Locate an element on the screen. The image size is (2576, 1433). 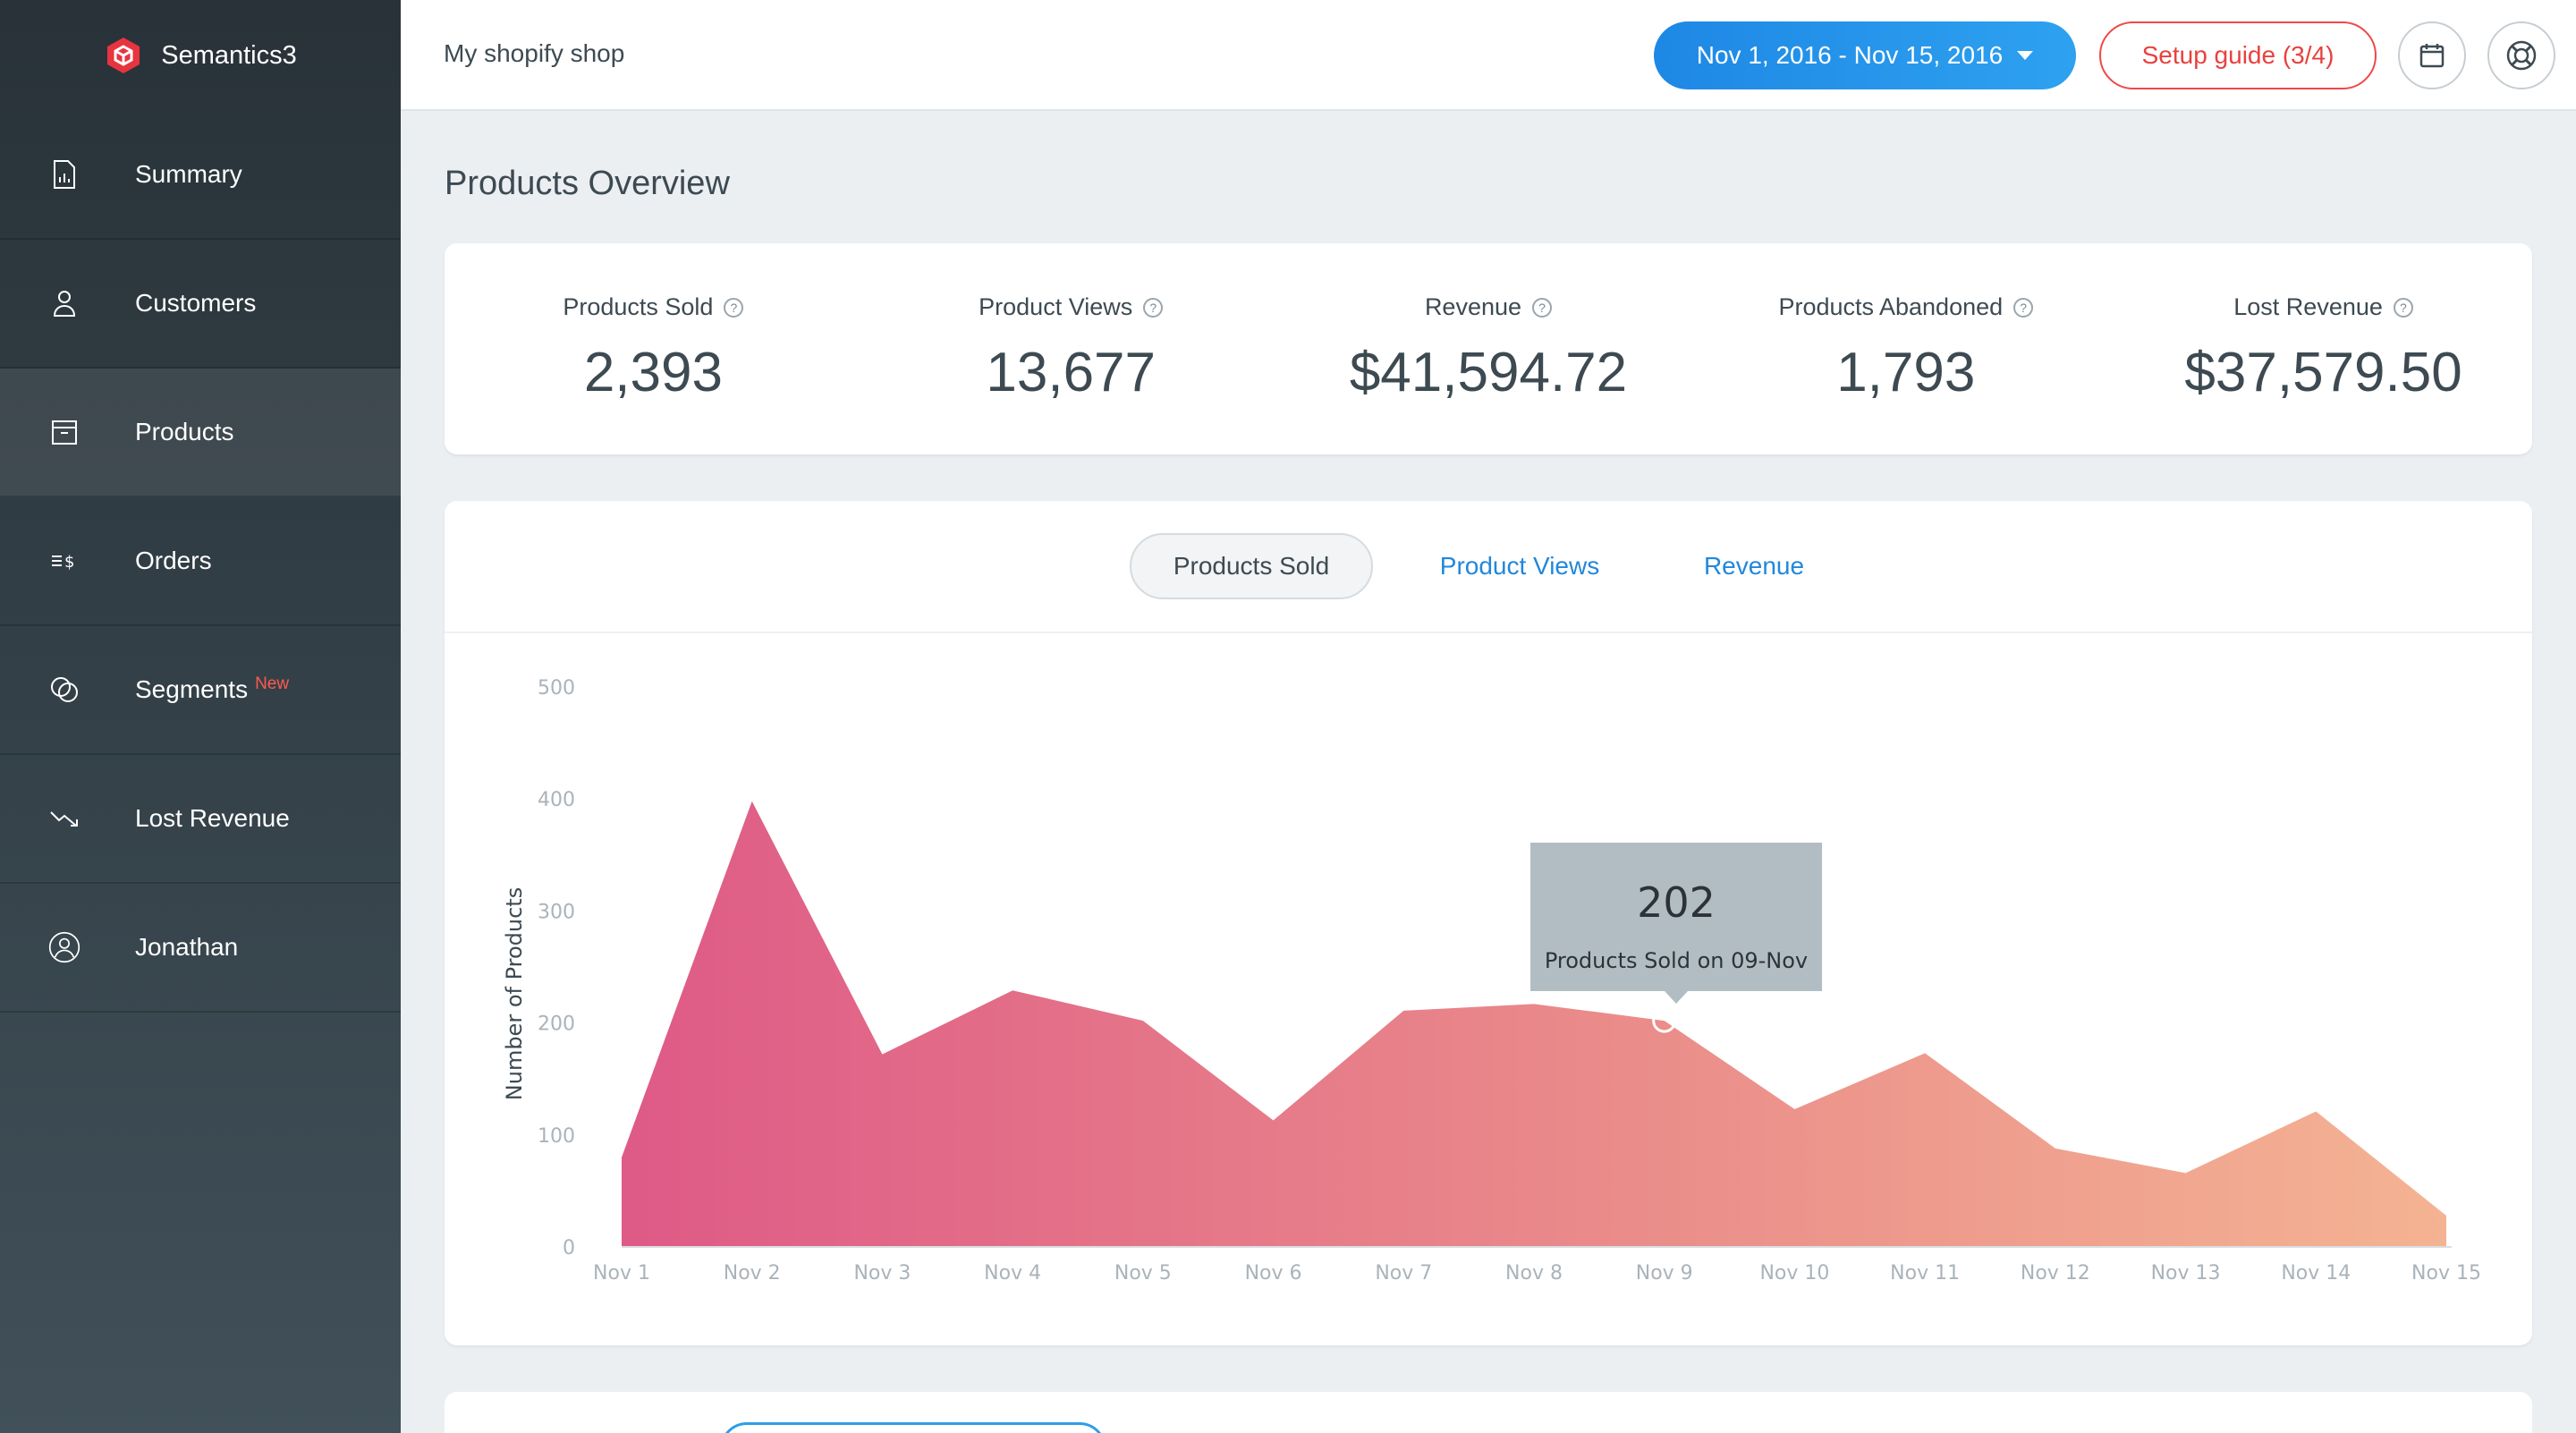
calendar-icon is located at coordinates (2432, 56).